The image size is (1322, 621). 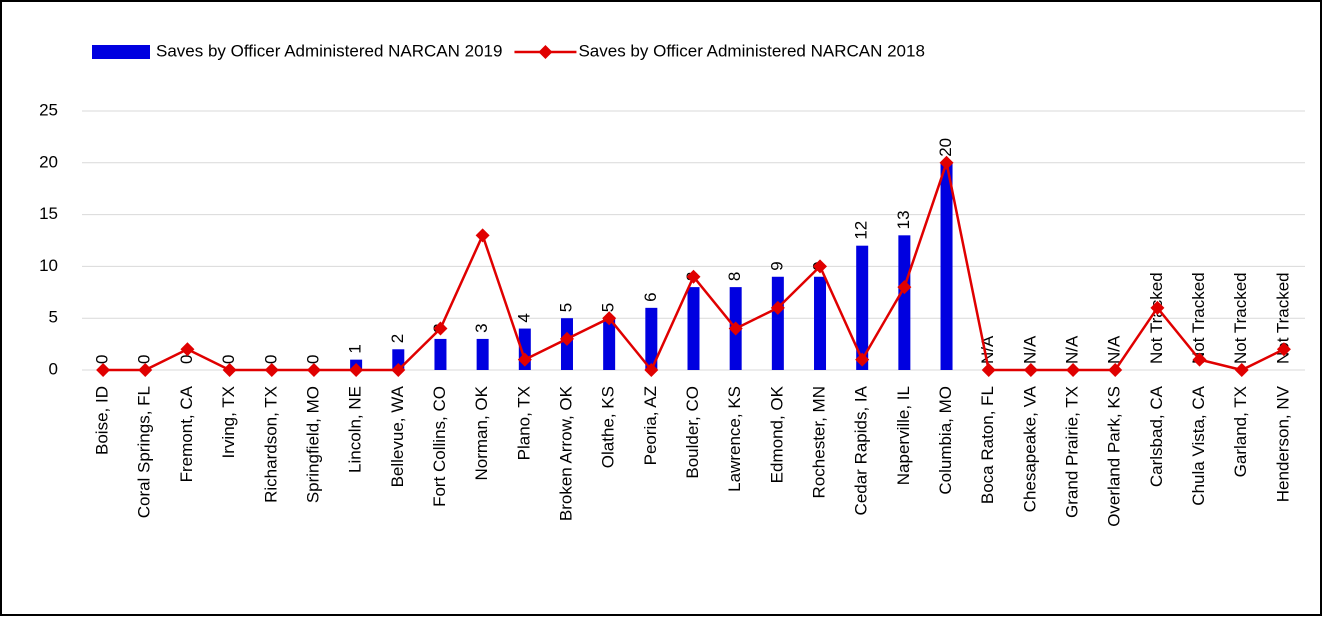 What do you see at coordinates (945, 147) in the screenshot?
I see `data-label: 20` at bounding box center [945, 147].